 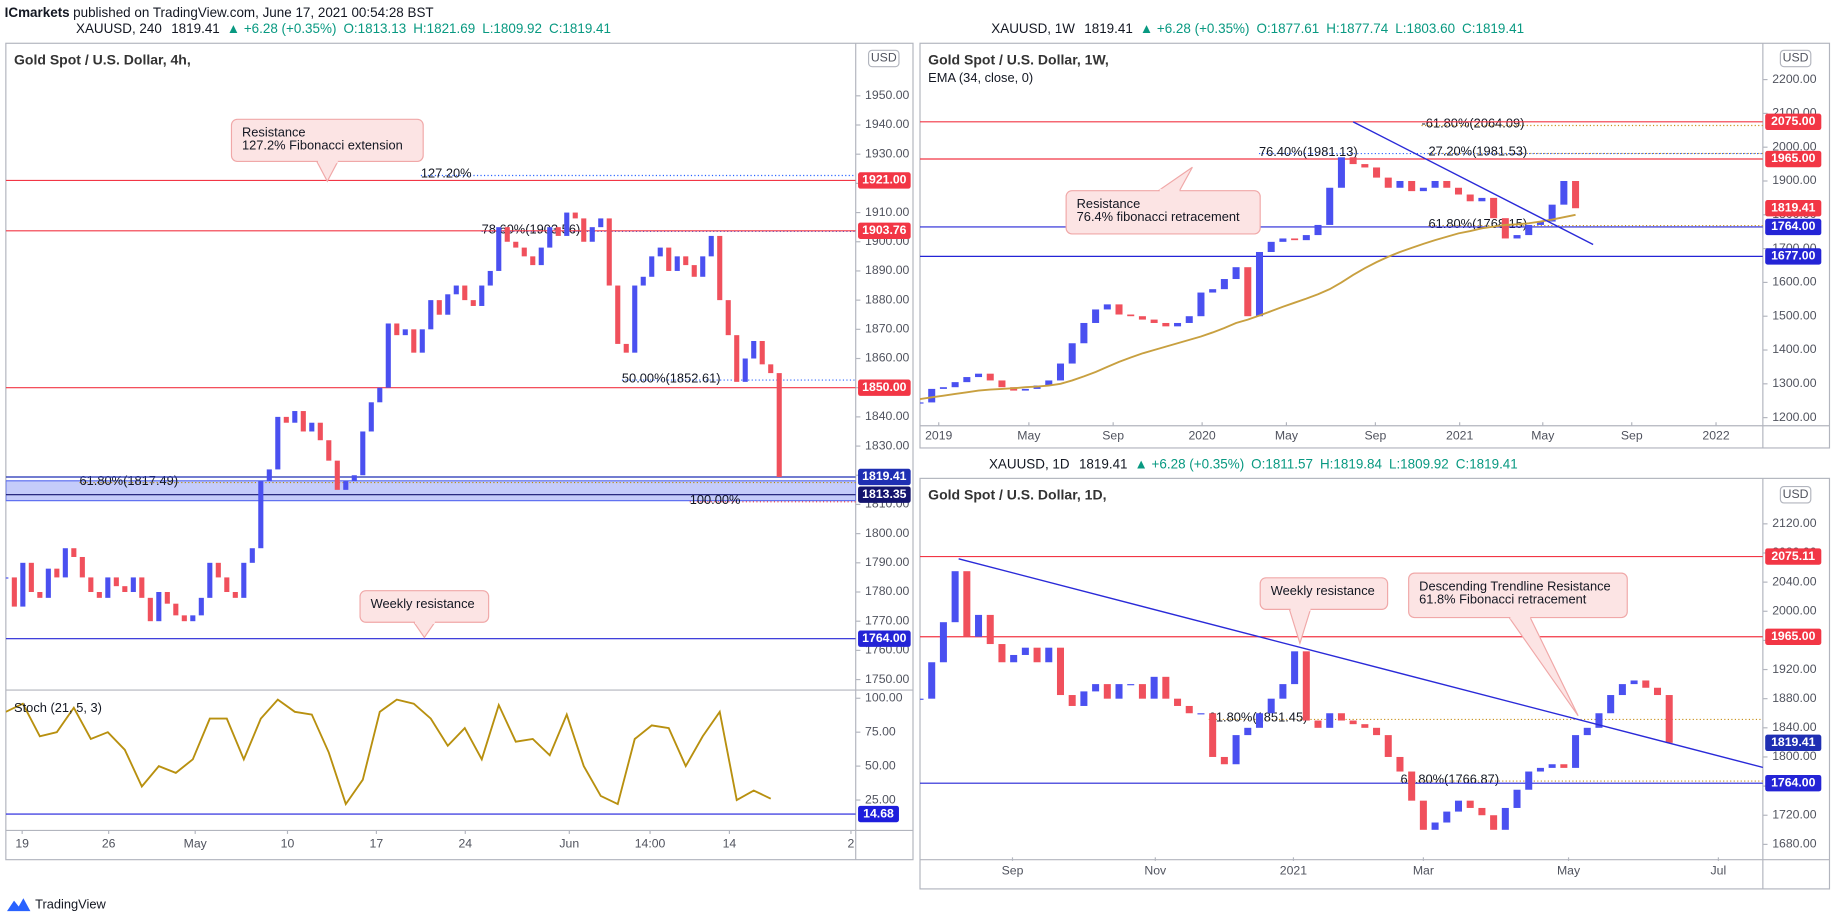 What do you see at coordinates (1425, 28) in the screenshot?
I see `low: L:1803.60` at bounding box center [1425, 28].